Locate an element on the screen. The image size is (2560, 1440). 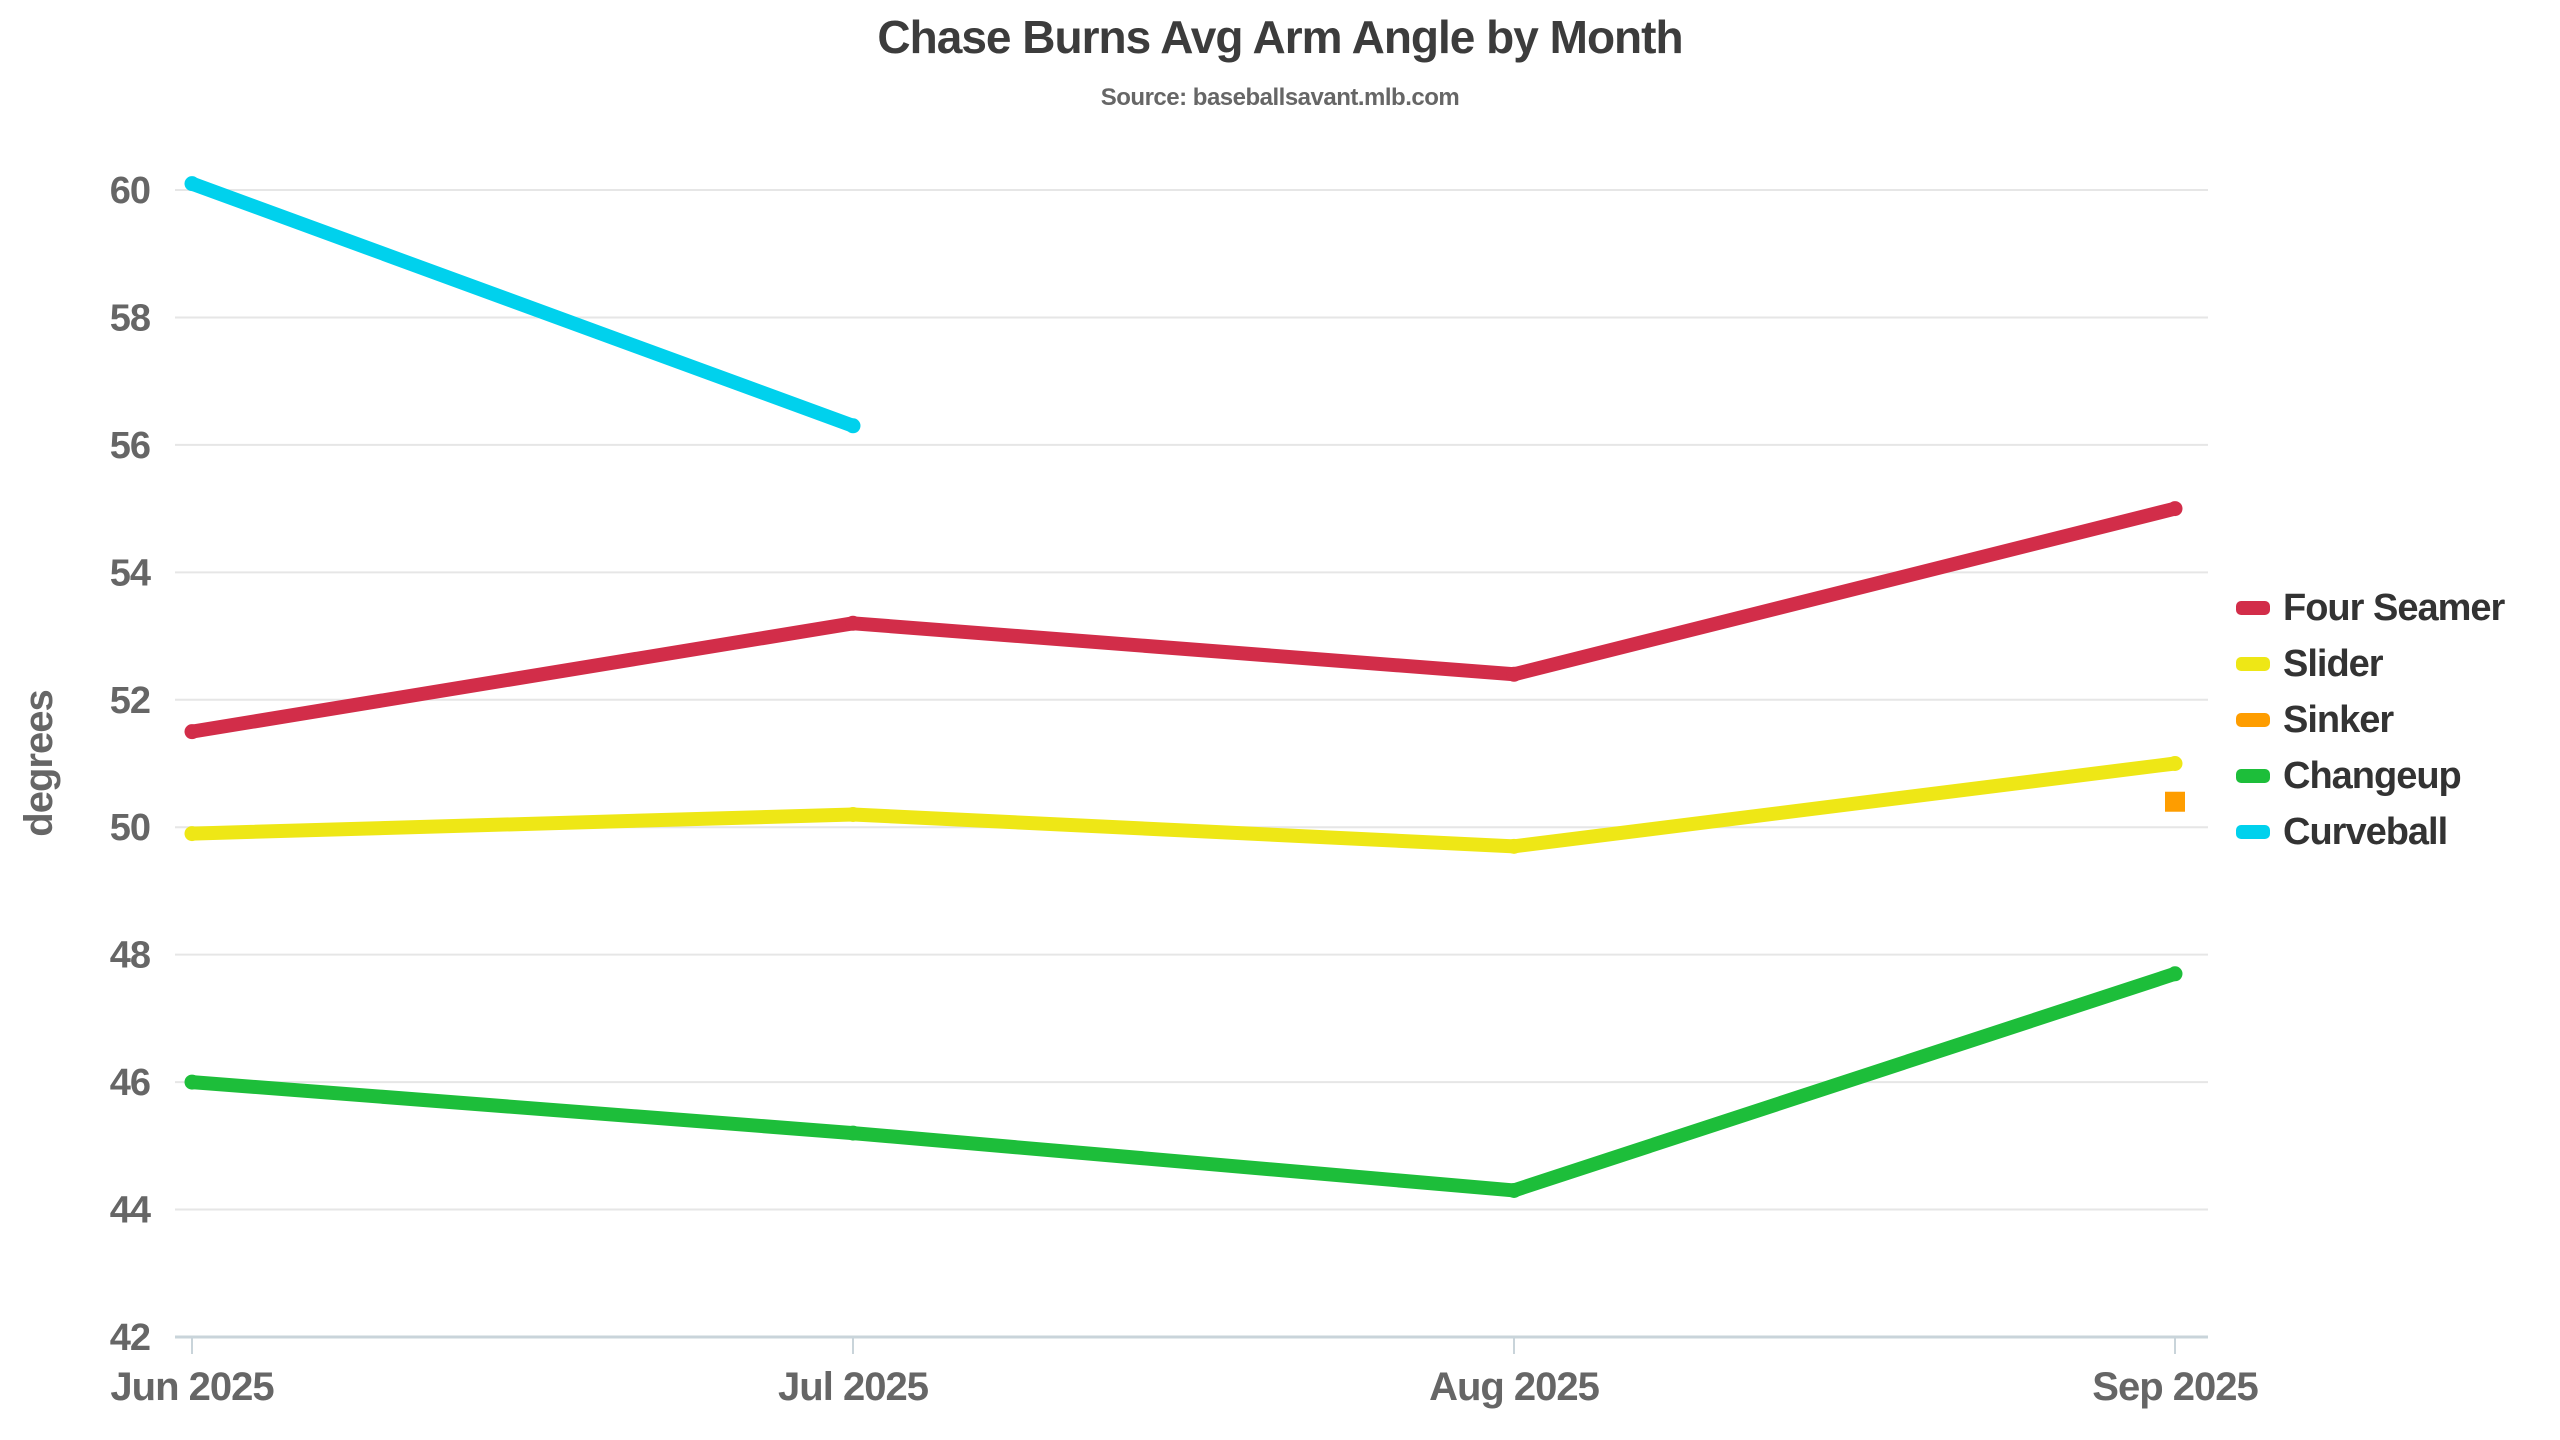
y-tick-label: 46 is located at coordinates (130, 1083).